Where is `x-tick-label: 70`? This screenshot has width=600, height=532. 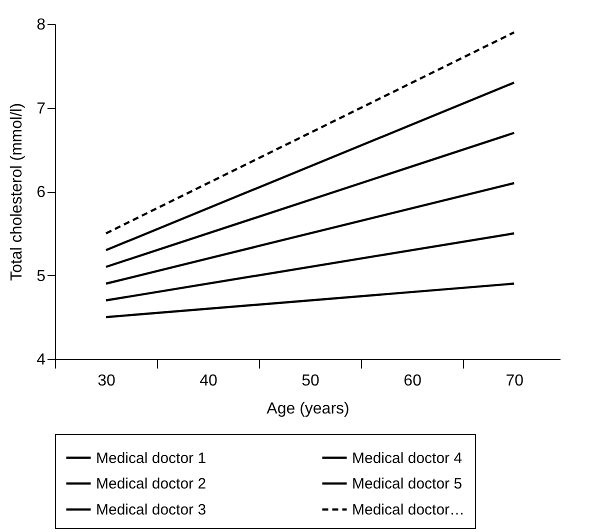 x-tick-label: 70 is located at coordinates (515, 381).